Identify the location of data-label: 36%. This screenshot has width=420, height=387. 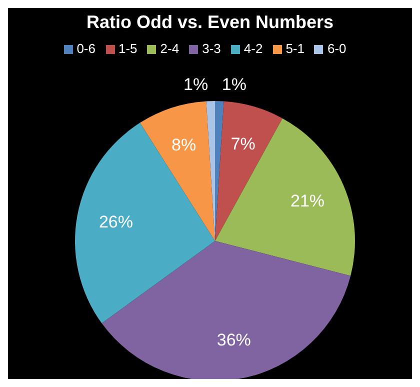
(233, 340).